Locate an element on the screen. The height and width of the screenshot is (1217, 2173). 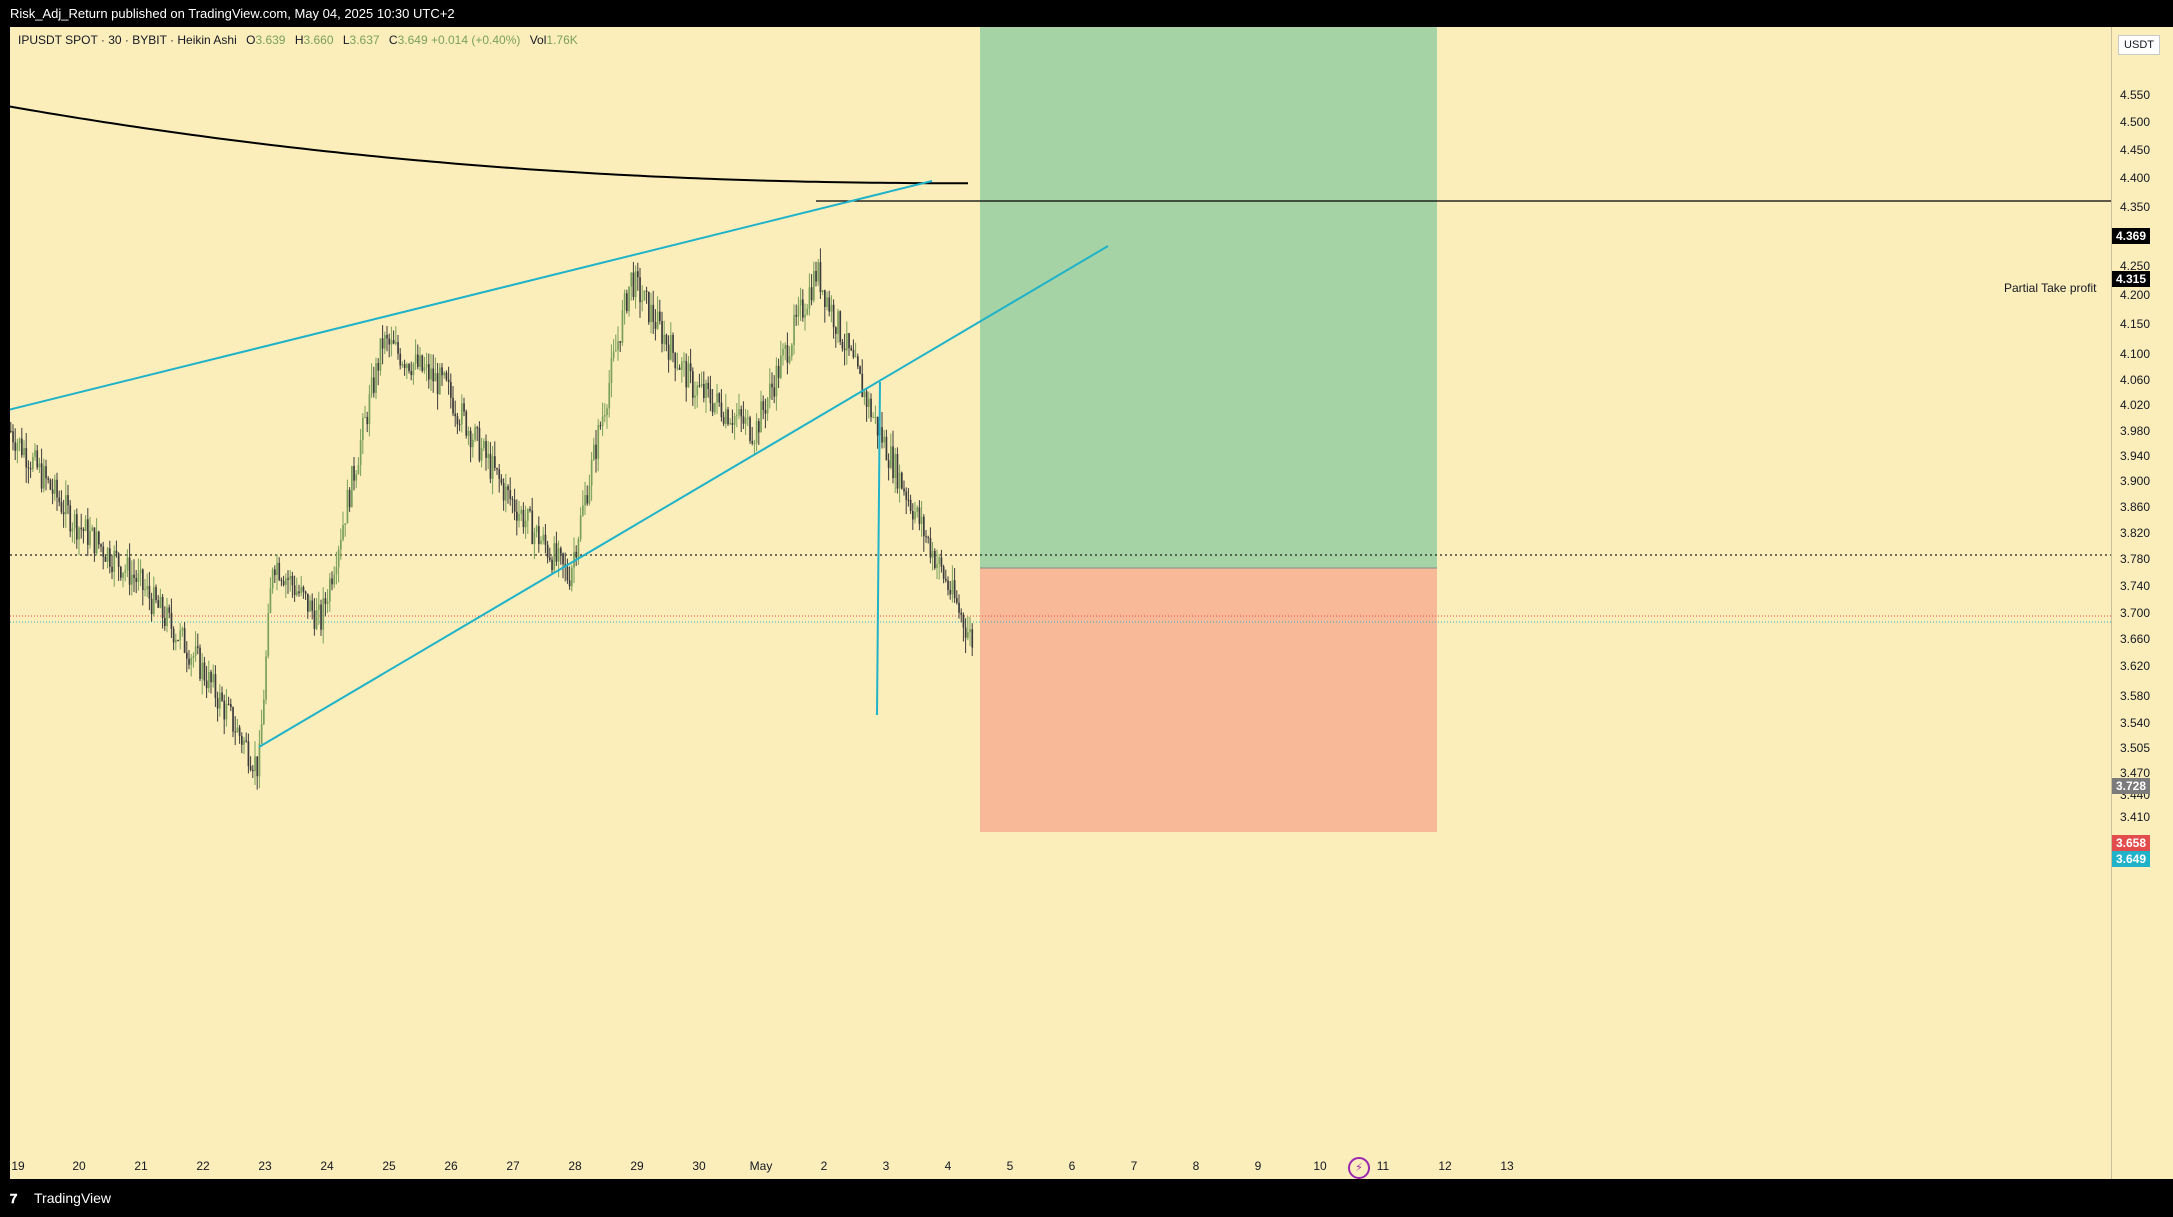
time-tick: 22 is located at coordinates (203, 1166).